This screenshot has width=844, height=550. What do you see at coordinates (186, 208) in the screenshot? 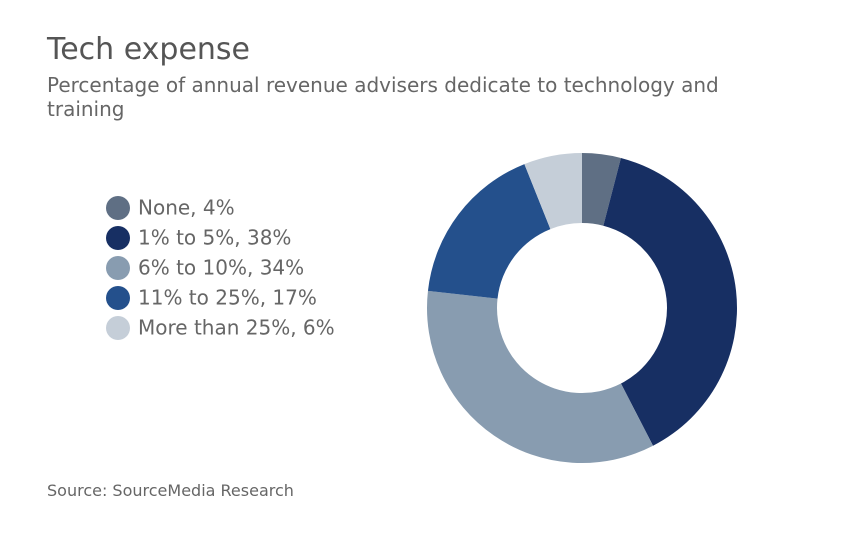
I see `legend-label: None, 4%` at bounding box center [186, 208].